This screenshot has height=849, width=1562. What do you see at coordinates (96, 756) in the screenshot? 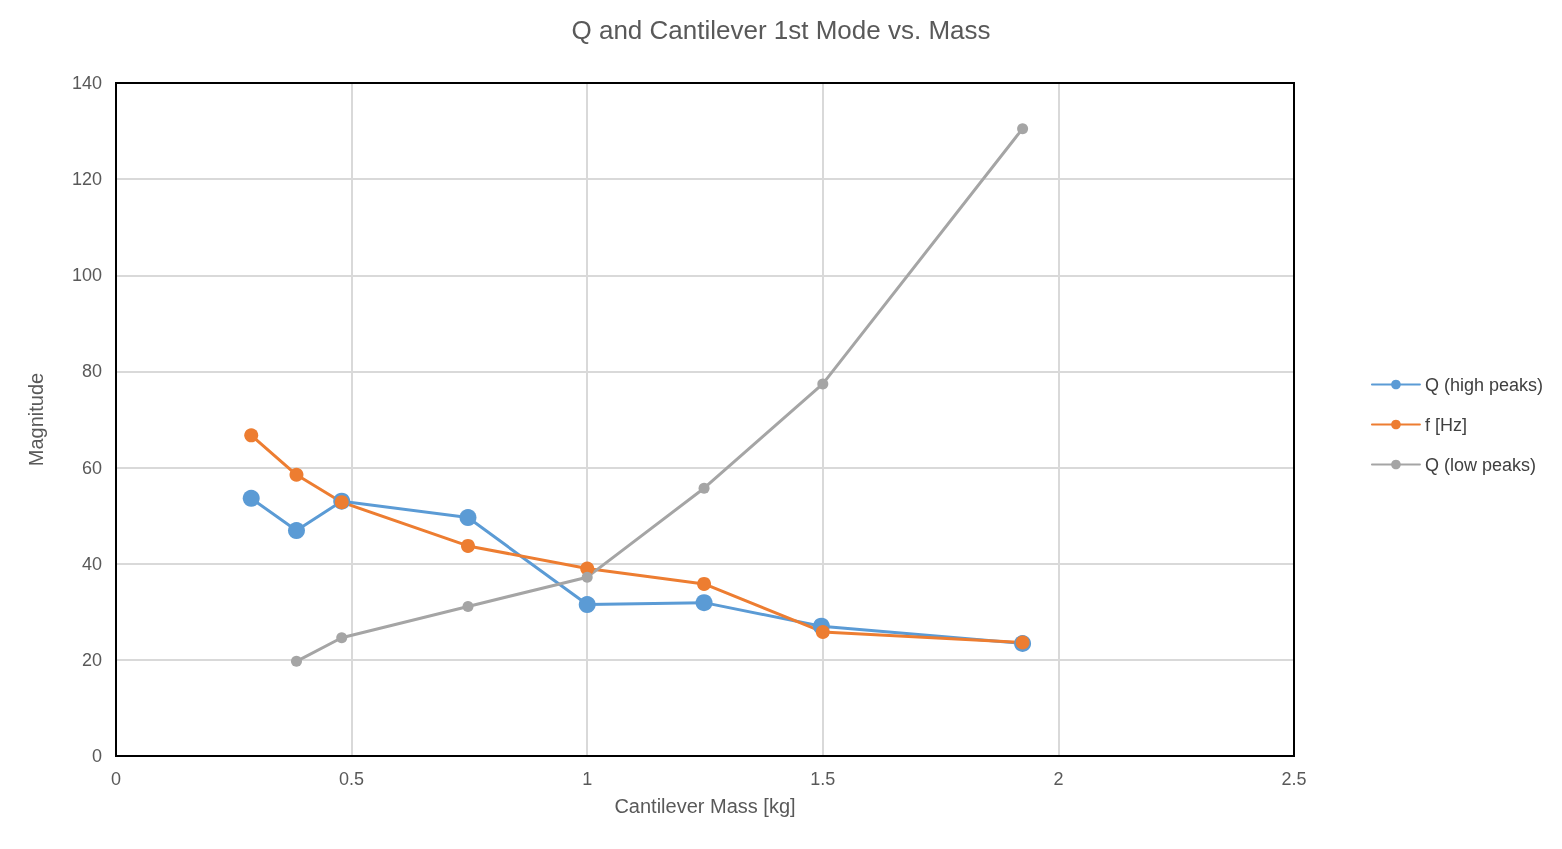
I see `y-tick-label: 0` at bounding box center [96, 756].